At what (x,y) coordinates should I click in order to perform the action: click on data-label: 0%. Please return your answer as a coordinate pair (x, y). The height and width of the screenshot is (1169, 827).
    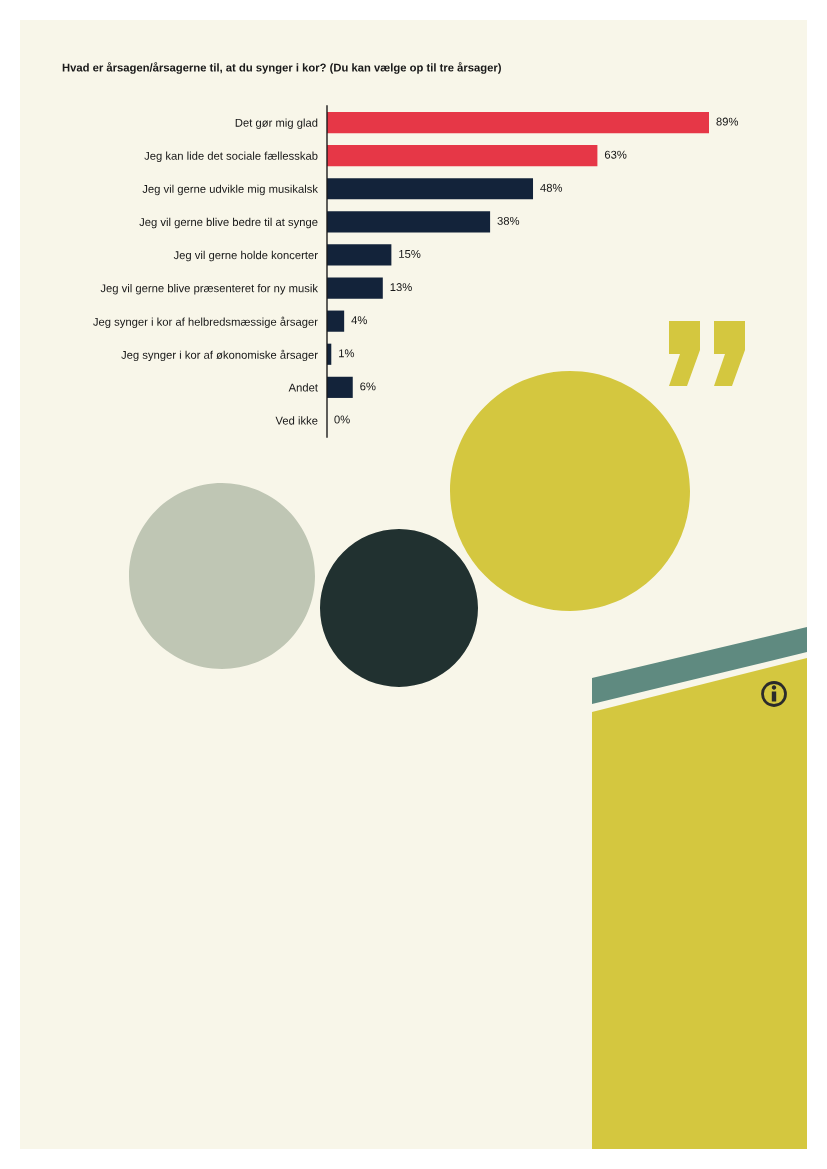
    Looking at the image, I should click on (342, 419).